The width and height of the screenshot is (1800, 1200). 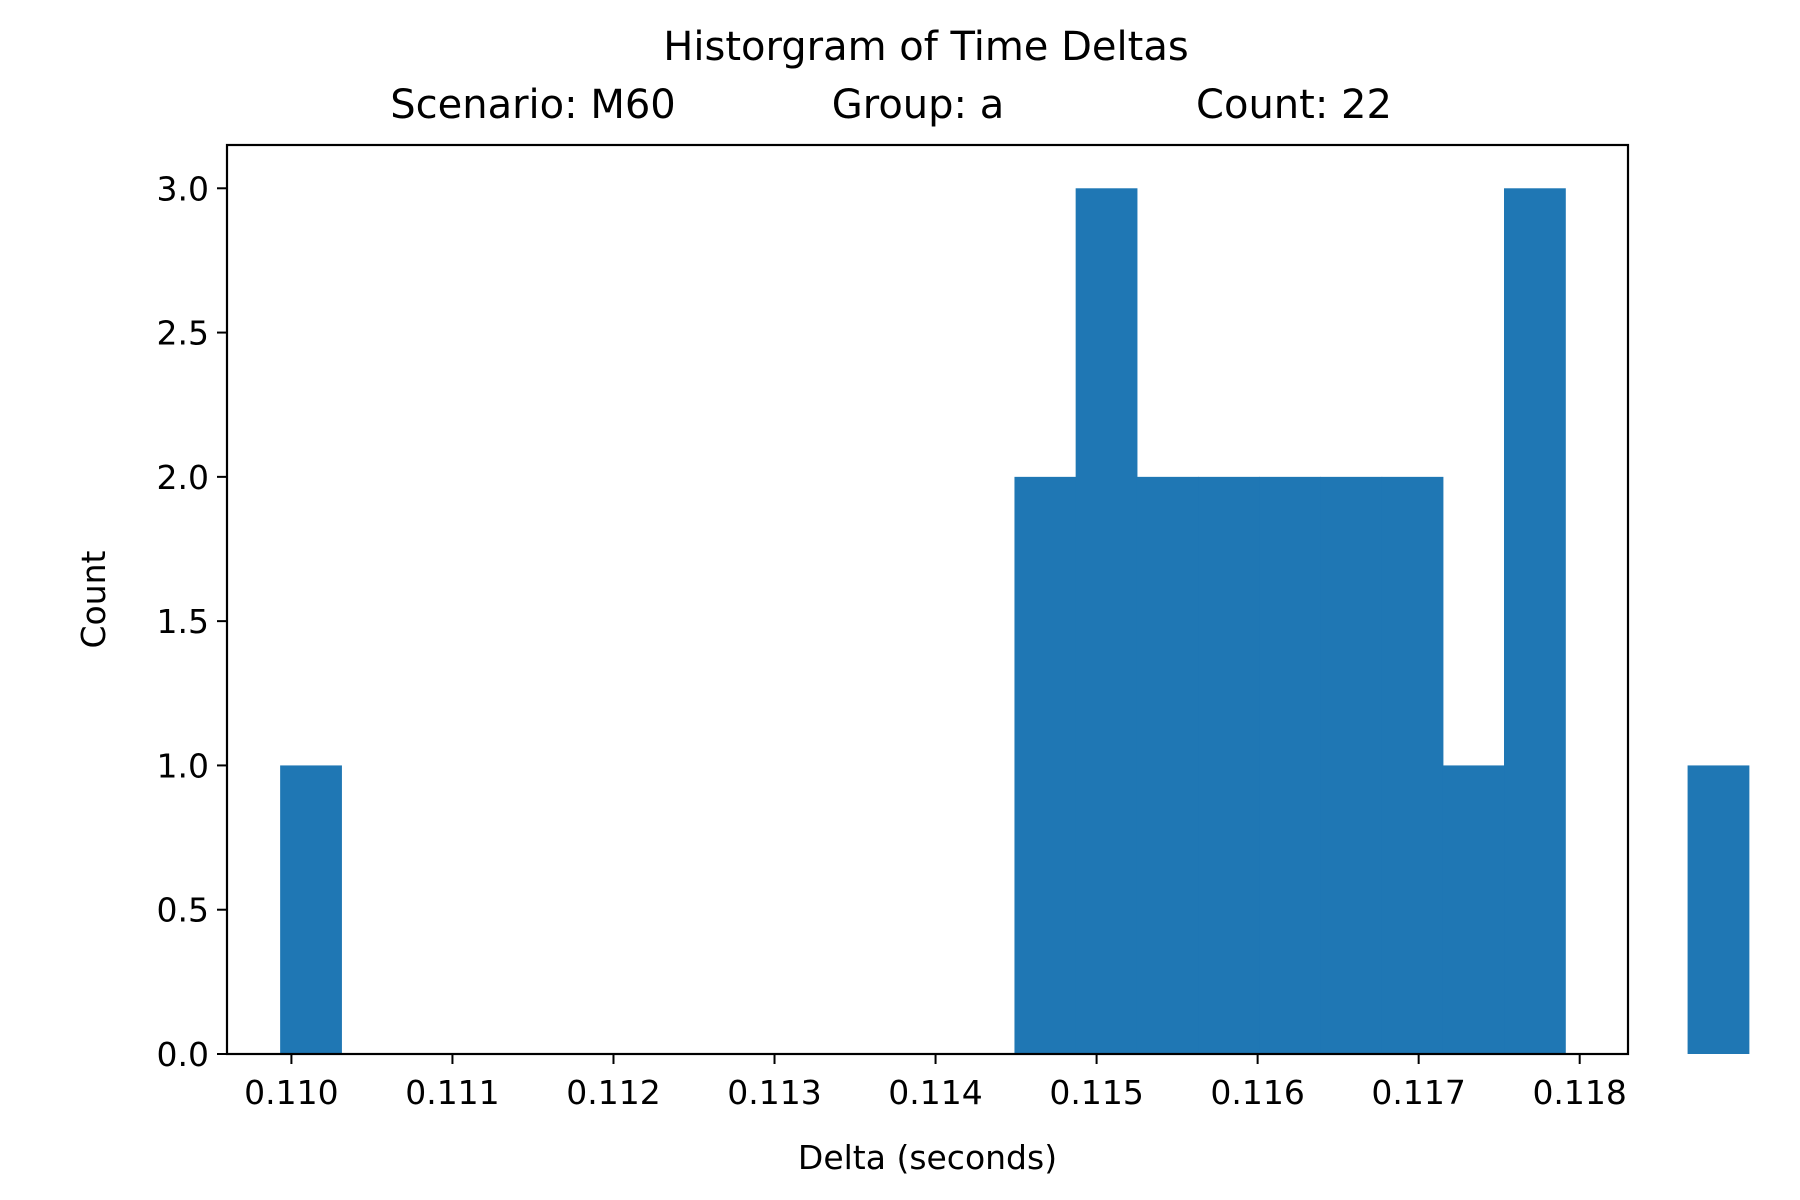 I want to click on subtitle-part: Scenario: M60, so click(x=533, y=105).